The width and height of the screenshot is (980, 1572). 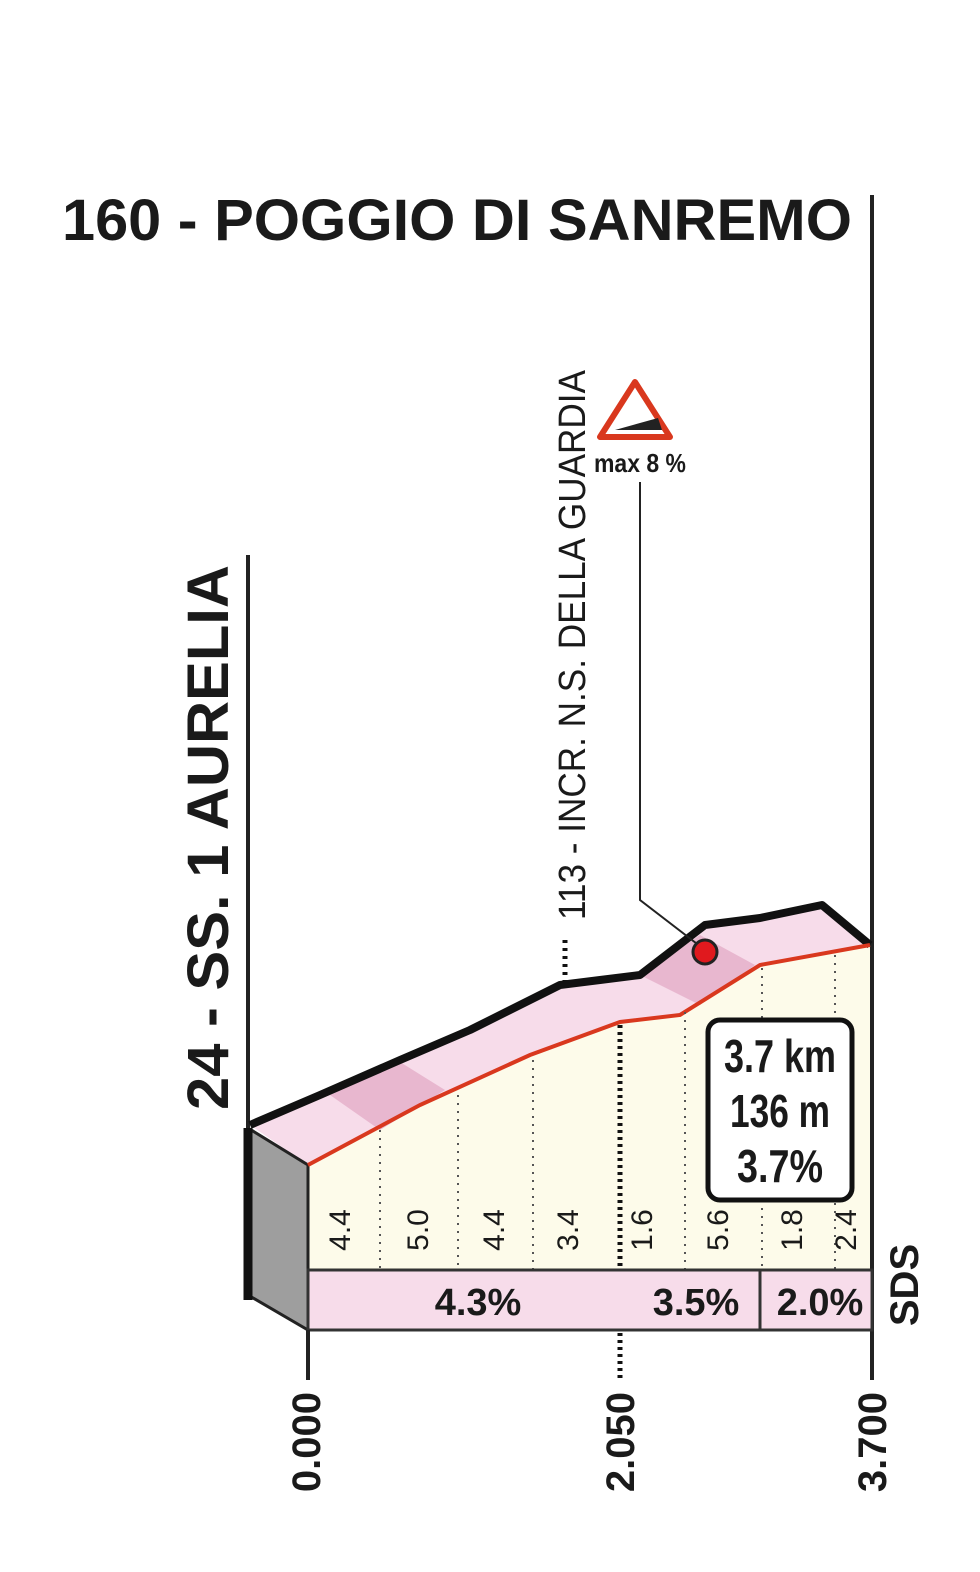 What do you see at coordinates (718, 1230) in the screenshot?
I see `km-gradient: 5.6` at bounding box center [718, 1230].